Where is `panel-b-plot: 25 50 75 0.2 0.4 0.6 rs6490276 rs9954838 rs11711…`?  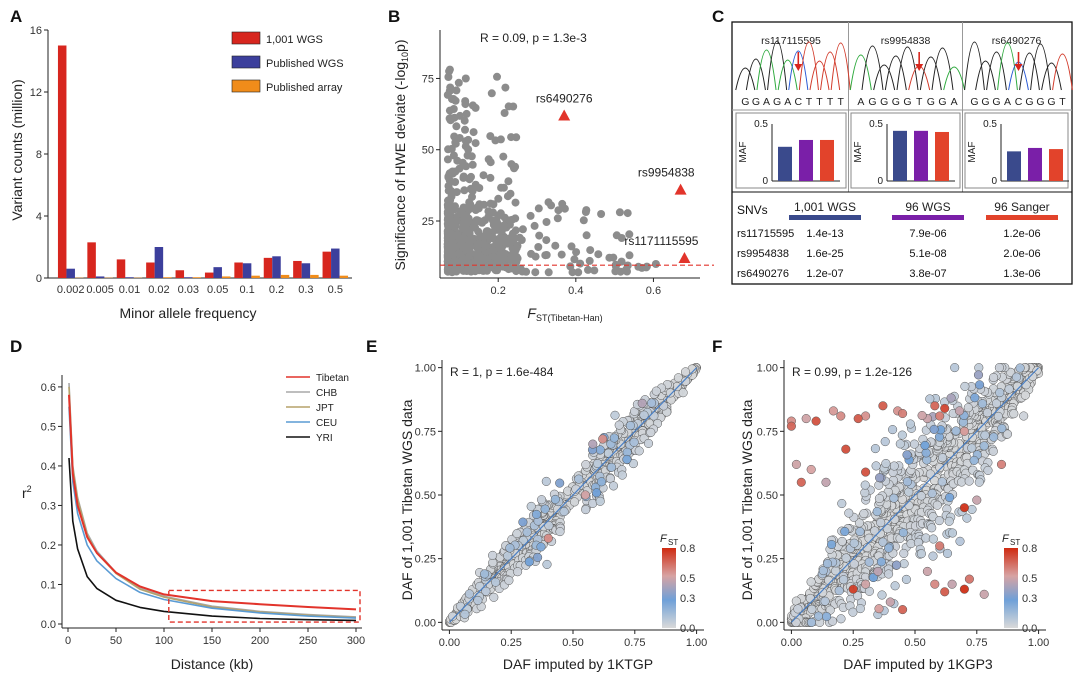 panel-b-plot: 25 50 75 0.2 0.4 0.6 rs6490276 rs9954838 rs11711… is located at coordinates (568, 163).